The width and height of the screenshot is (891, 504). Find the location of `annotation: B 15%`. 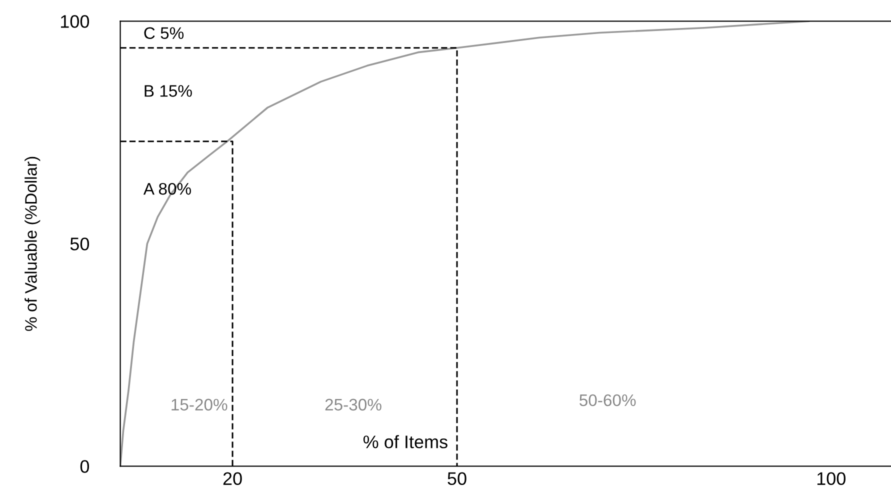

annotation: B 15% is located at coordinates (168, 91).